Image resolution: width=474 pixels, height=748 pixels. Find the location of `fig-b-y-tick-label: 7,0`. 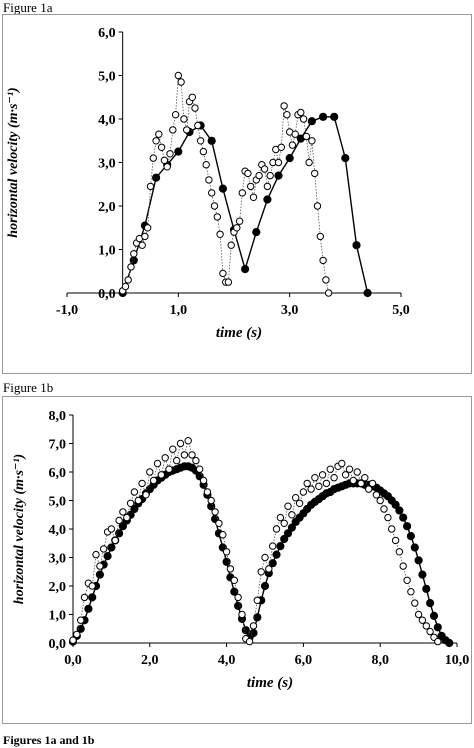

fig-b-y-tick-label: 7,0 is located at coordinates (58, 445).